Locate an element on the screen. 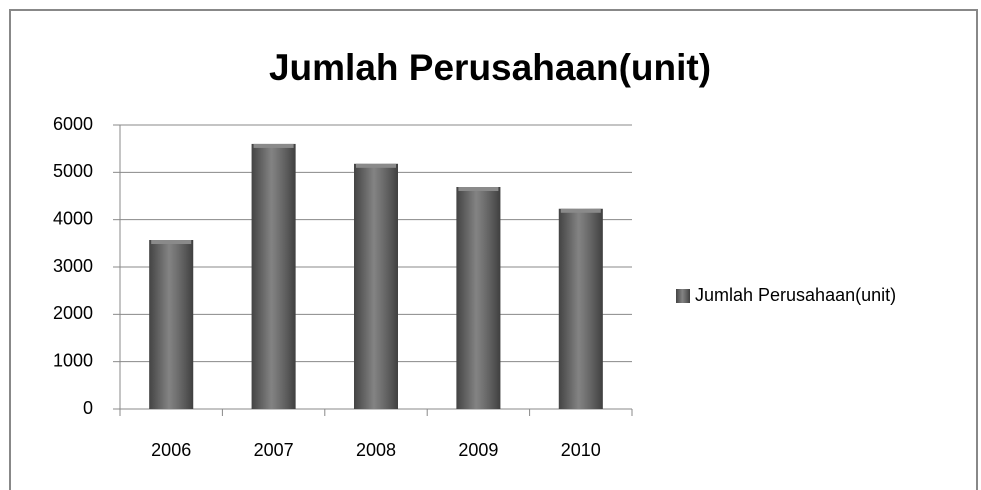 Image resolution: width=981 pixels, height=490 pixels. x-tick-label: 2009 is located at coordinates (478, 450).